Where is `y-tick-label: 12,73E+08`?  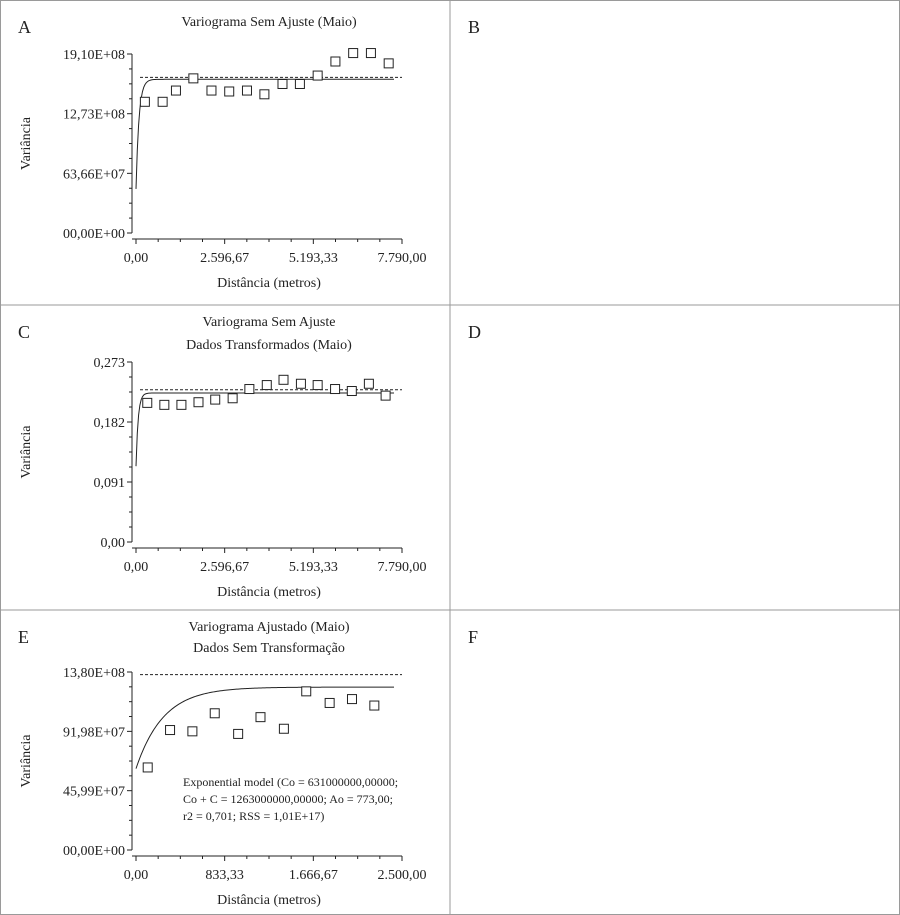 y-tick-label: 12,73E+08 is located at coordinates (94, 115).